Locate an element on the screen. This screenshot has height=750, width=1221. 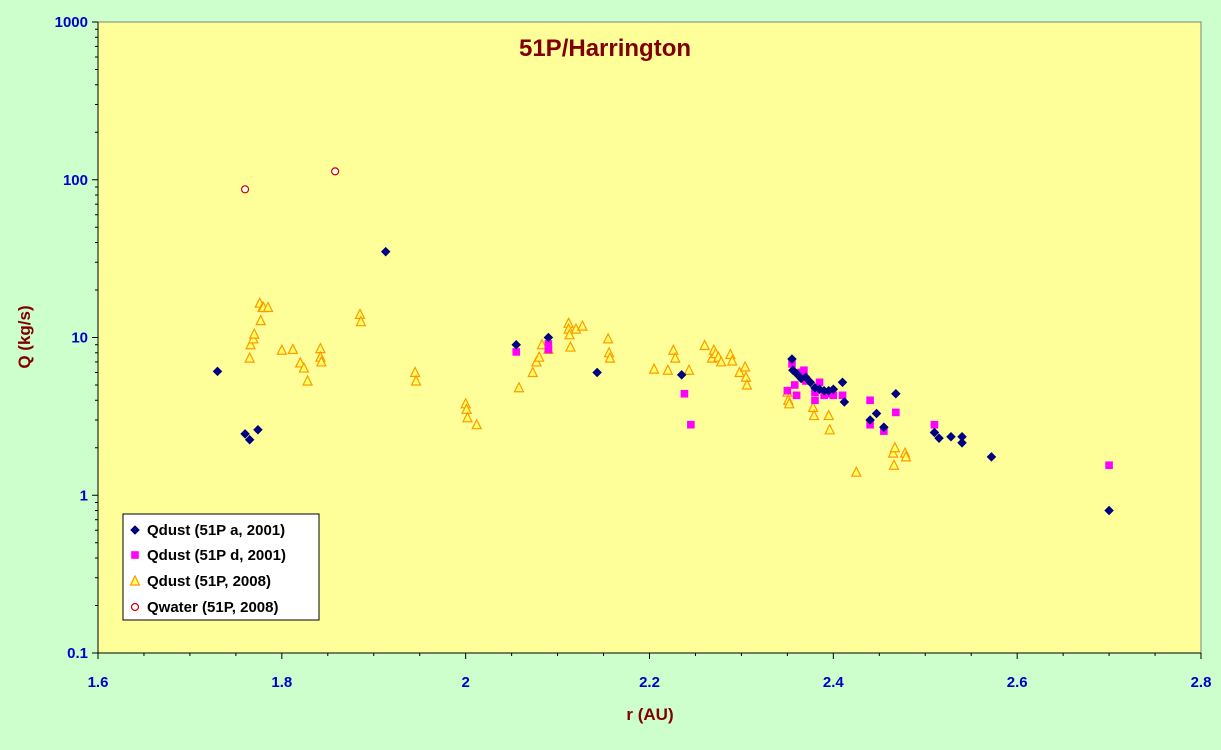
x-tick-label: 2.4 is located at coordinates (834, 682).